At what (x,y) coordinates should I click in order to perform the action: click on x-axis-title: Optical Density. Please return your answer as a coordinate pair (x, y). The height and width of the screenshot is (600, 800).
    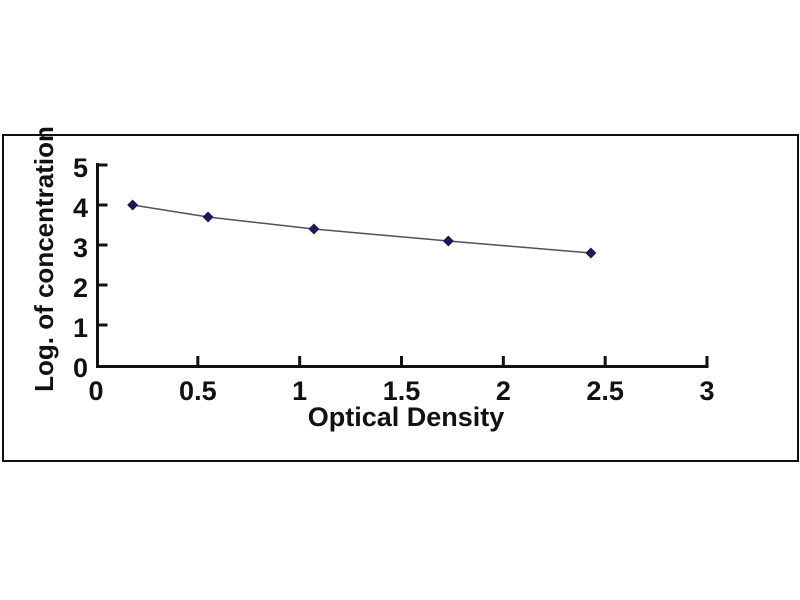
    Looking at the image, I should click on (406, 417).